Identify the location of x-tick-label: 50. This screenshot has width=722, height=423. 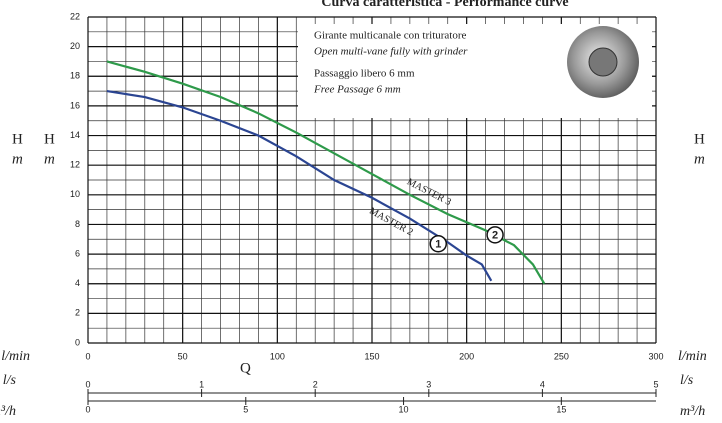
(183, 356).